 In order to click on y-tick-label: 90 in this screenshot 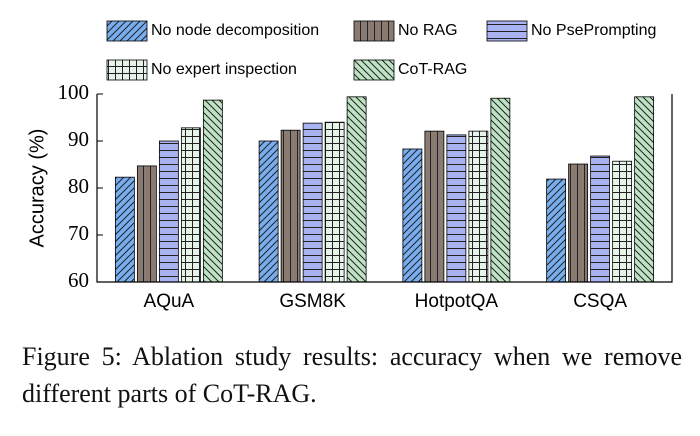, I will do `click(78, 139)`.